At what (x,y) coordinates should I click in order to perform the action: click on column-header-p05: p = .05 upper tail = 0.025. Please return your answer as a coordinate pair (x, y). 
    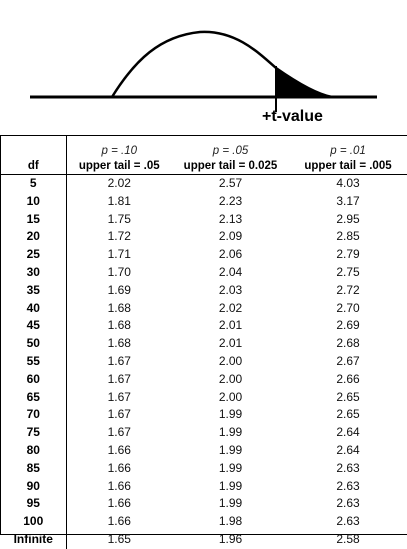
    Looking at the image, I should click on (230, 155).